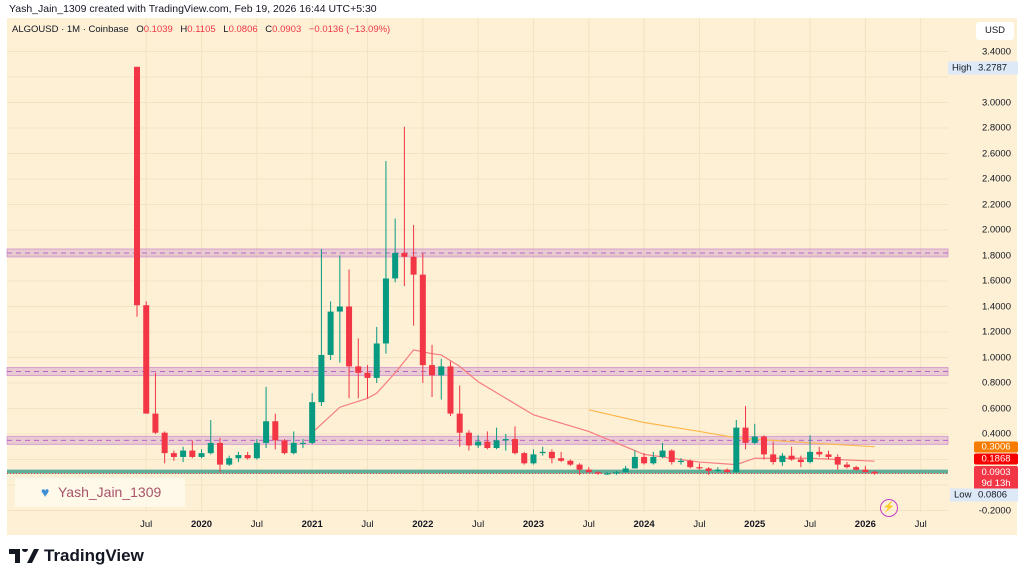 This screenshot has width=1024, height=578. Describe the element at coordinates (423, 524) in the screenshot. I see `x-tick-label: 2022` at that location.